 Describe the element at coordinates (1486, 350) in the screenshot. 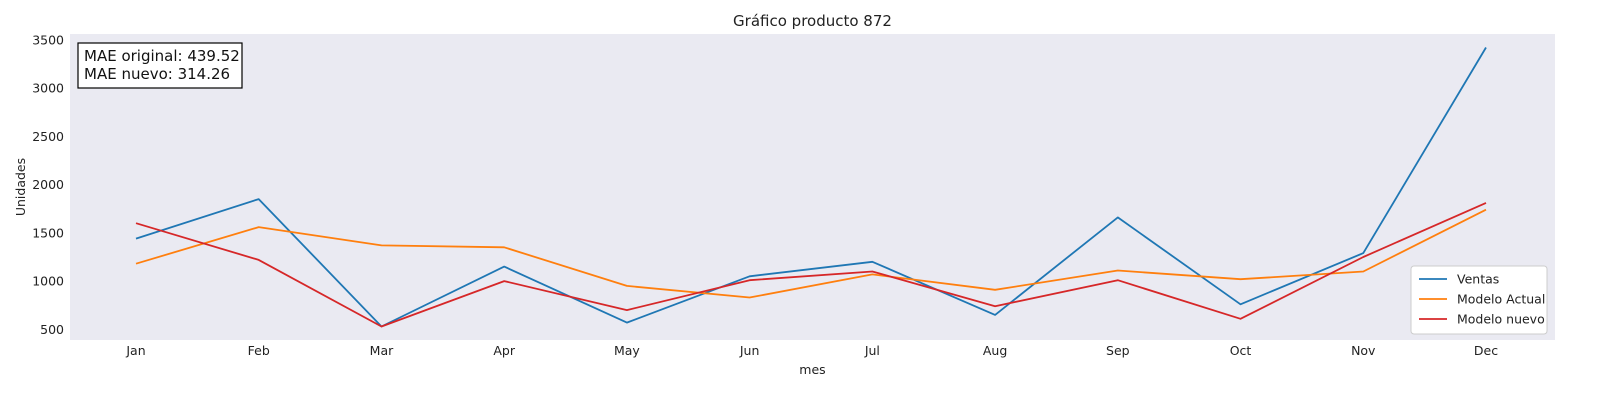

I see `x-tick-label: Dec` at that location.